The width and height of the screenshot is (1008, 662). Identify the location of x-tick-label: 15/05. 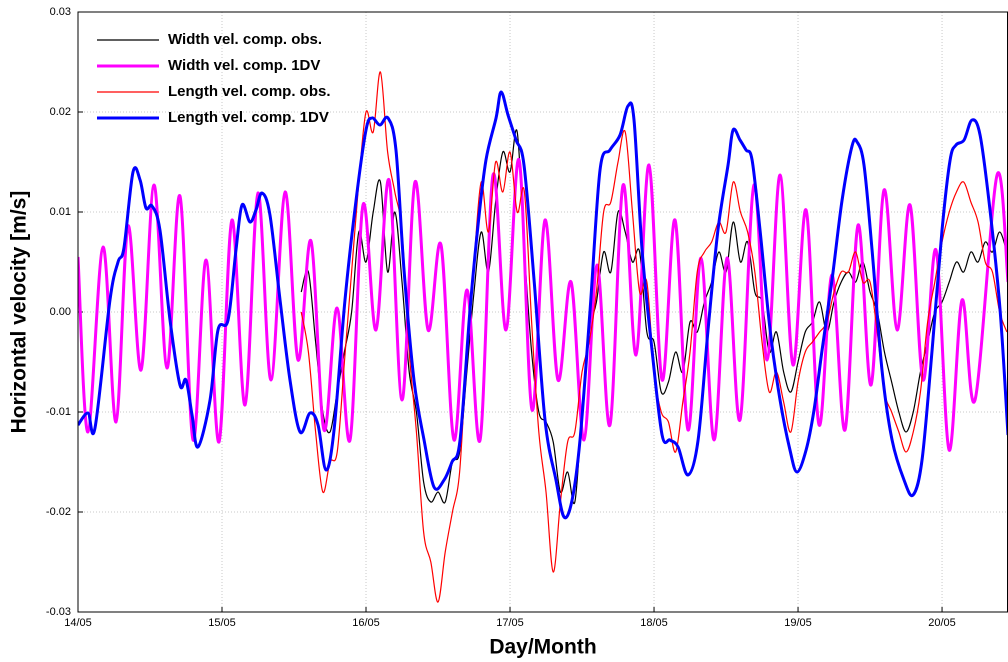
(222, 623).